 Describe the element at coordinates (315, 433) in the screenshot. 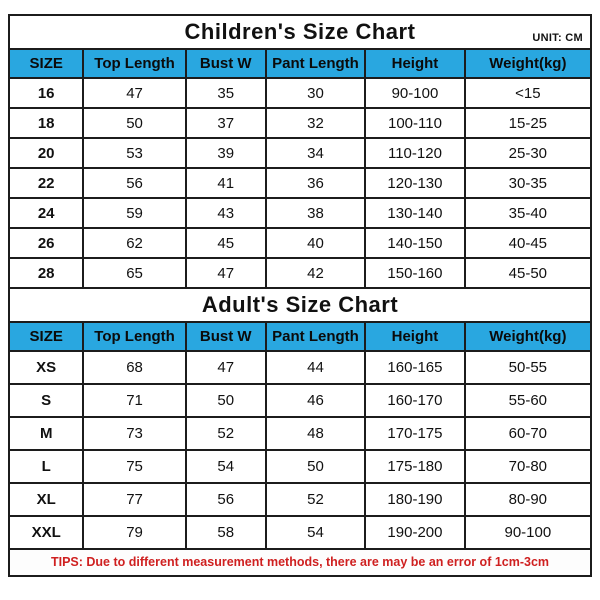

I see `value-cell: 48` at that location.